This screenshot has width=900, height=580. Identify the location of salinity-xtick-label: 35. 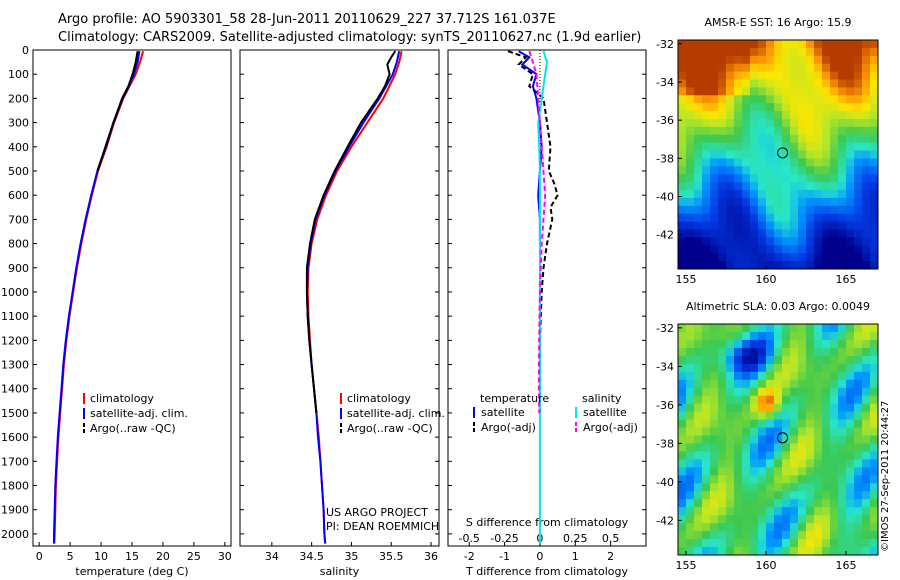
(351, 556).